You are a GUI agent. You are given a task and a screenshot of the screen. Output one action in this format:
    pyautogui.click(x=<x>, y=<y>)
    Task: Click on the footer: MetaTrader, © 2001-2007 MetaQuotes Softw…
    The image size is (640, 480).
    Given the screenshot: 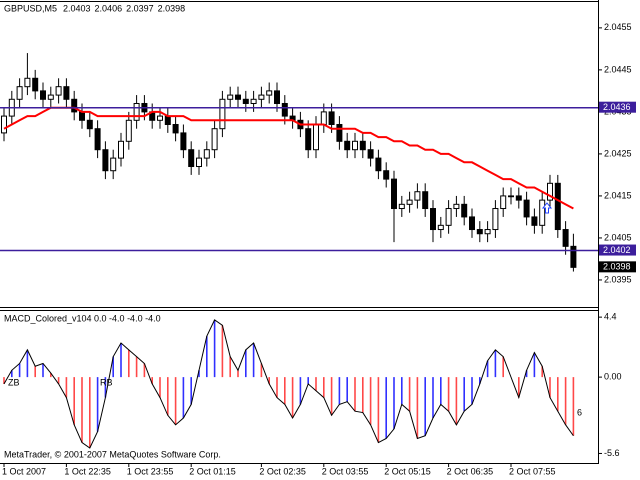 What is the action you would take?
    pyautogui.click(x=112, y=454)
    